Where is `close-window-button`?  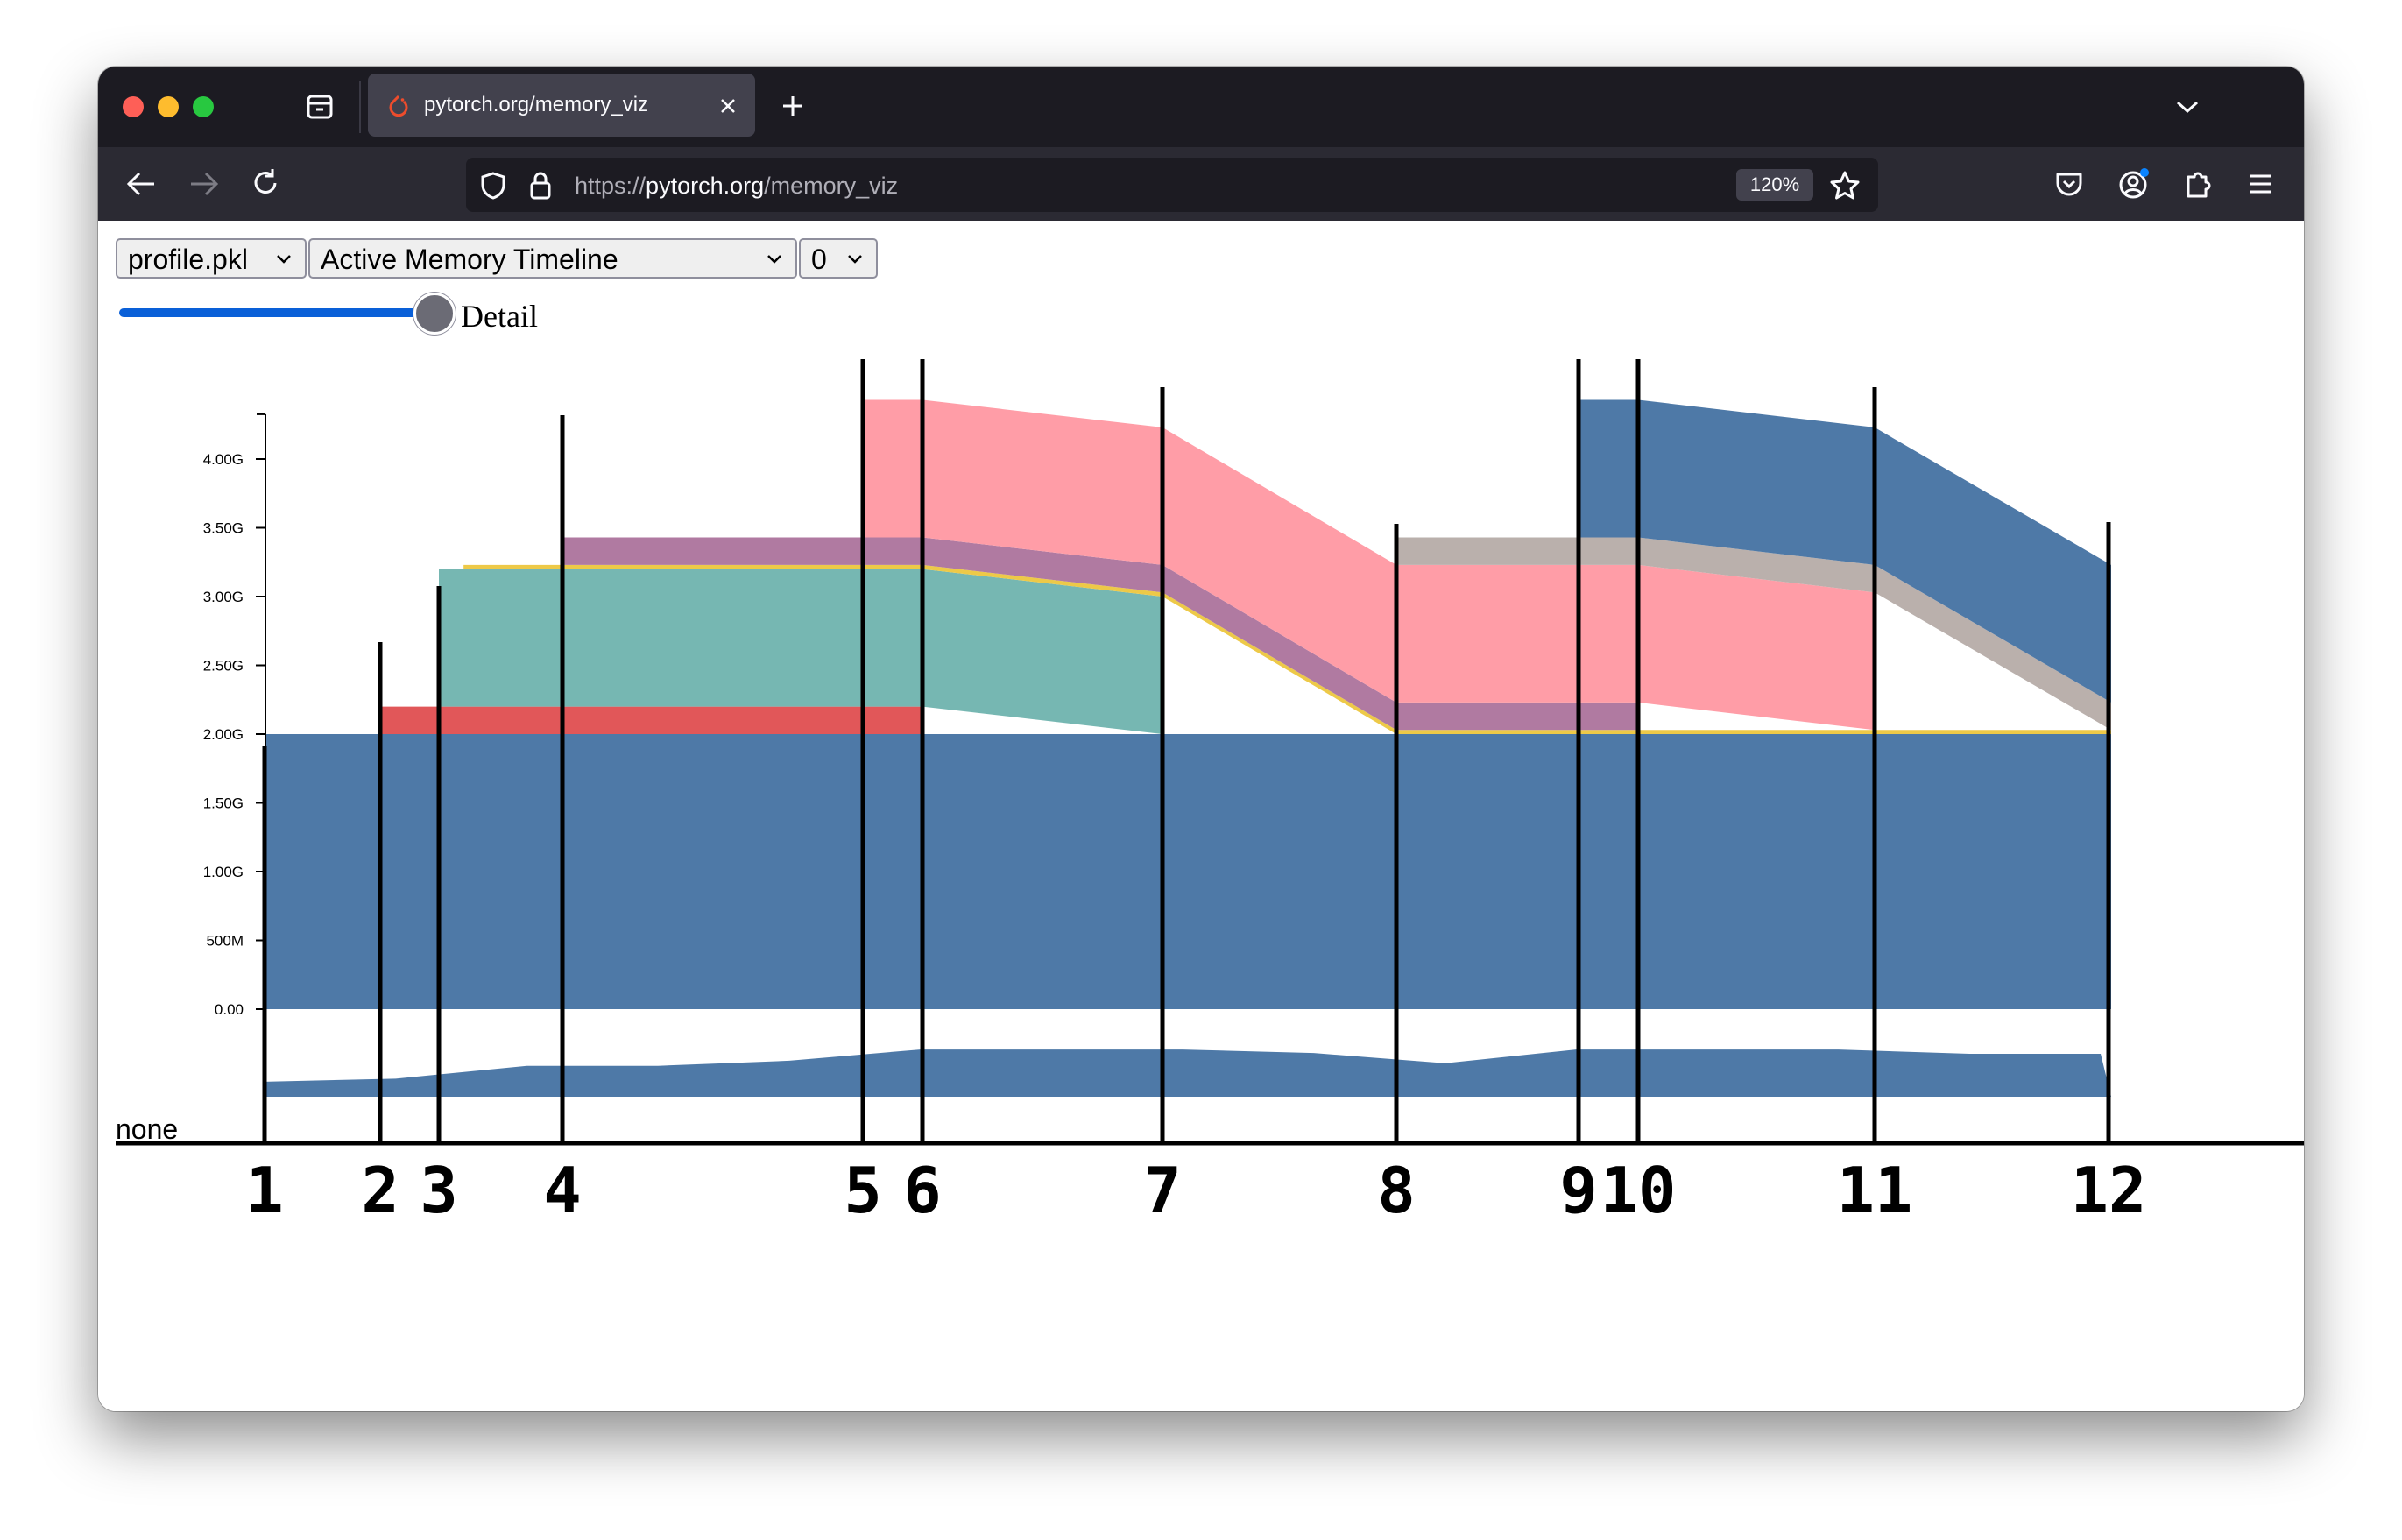
close-window-button is located at coordinates (133, 107).